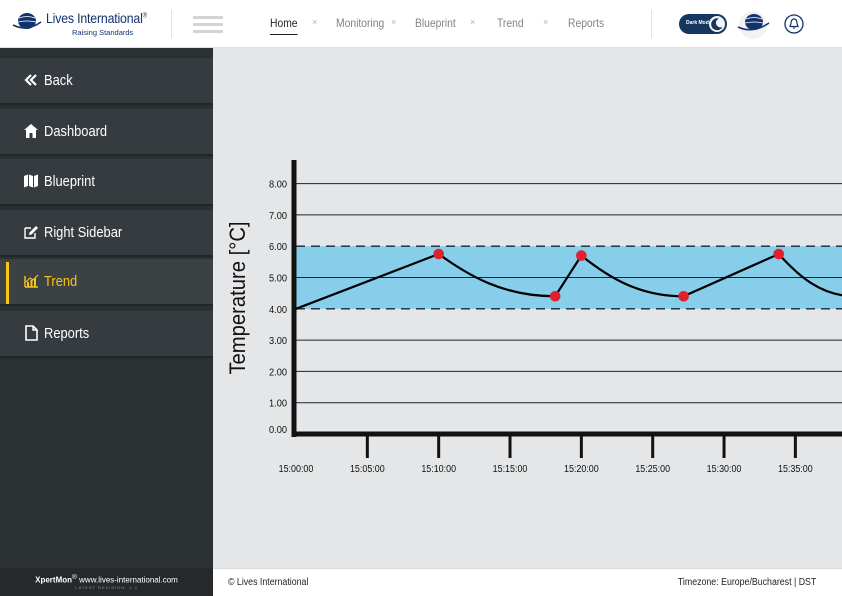 This screenshot has height=596, width=842. I want to click on x-tick-label: 15:30:00, so click(724, 469).